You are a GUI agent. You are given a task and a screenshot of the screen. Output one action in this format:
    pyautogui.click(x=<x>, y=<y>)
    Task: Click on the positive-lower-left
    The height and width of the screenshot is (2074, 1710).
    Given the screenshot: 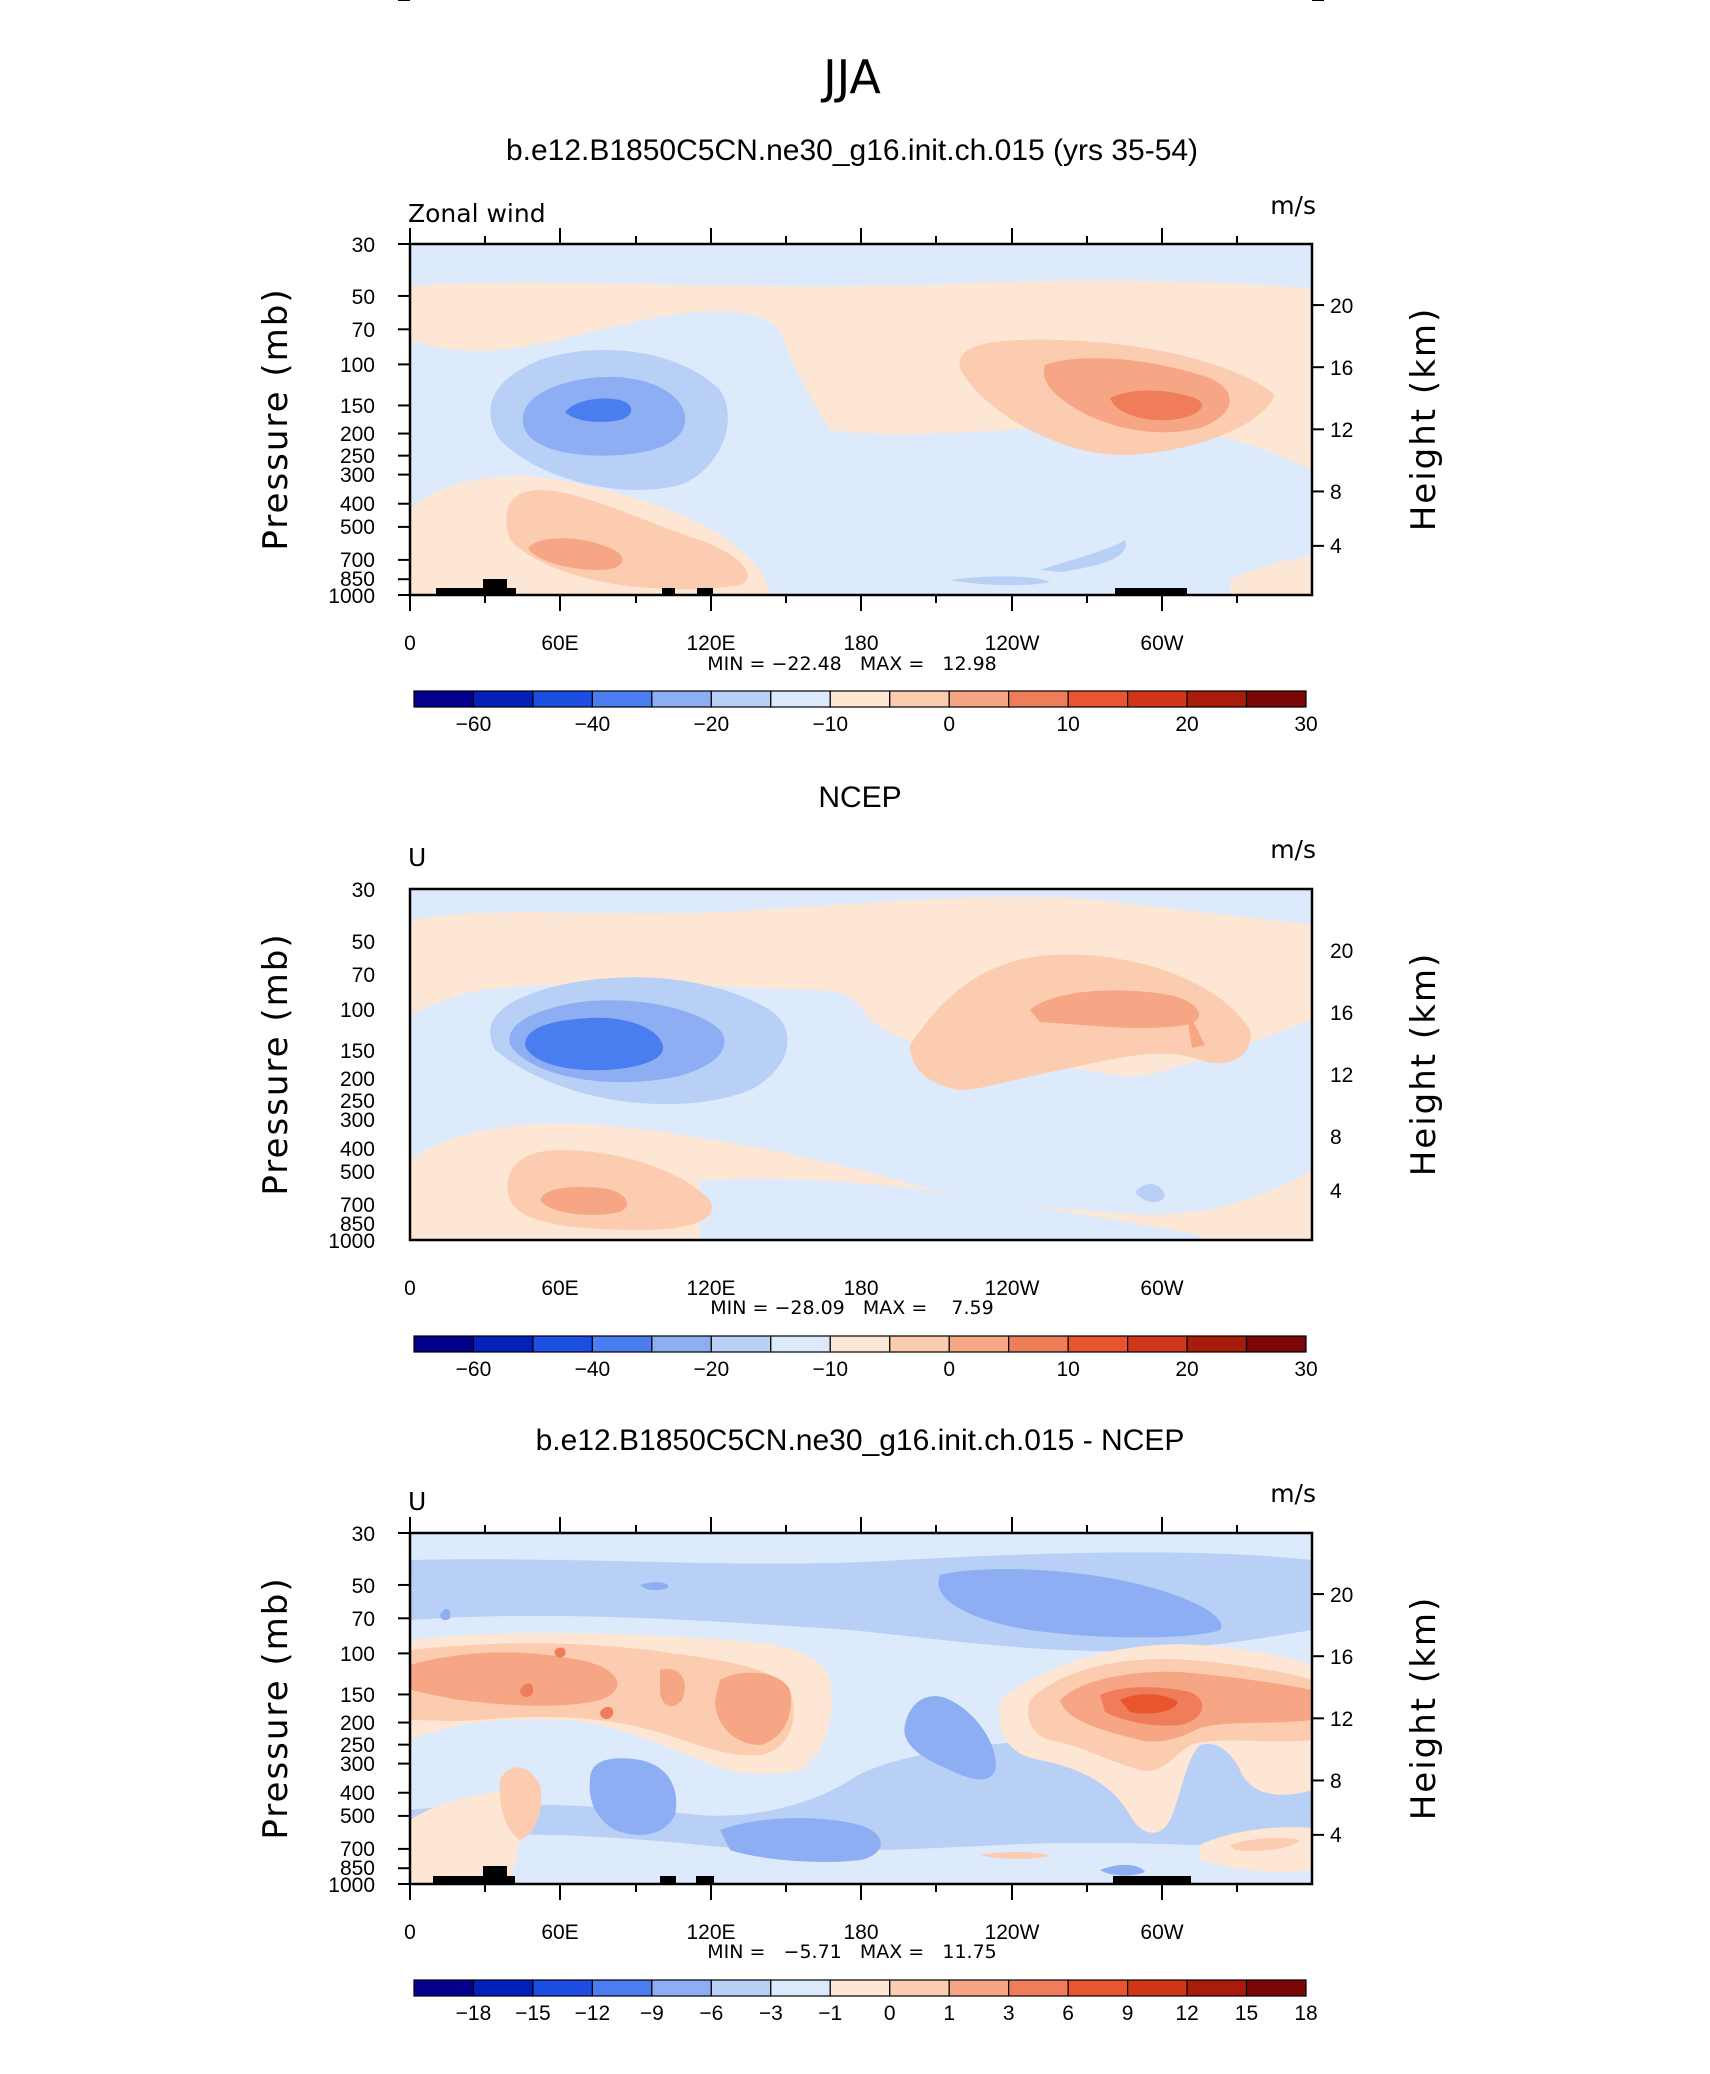 What is the action you would take?
    pyautogui.click(x=469, y=1837)
    